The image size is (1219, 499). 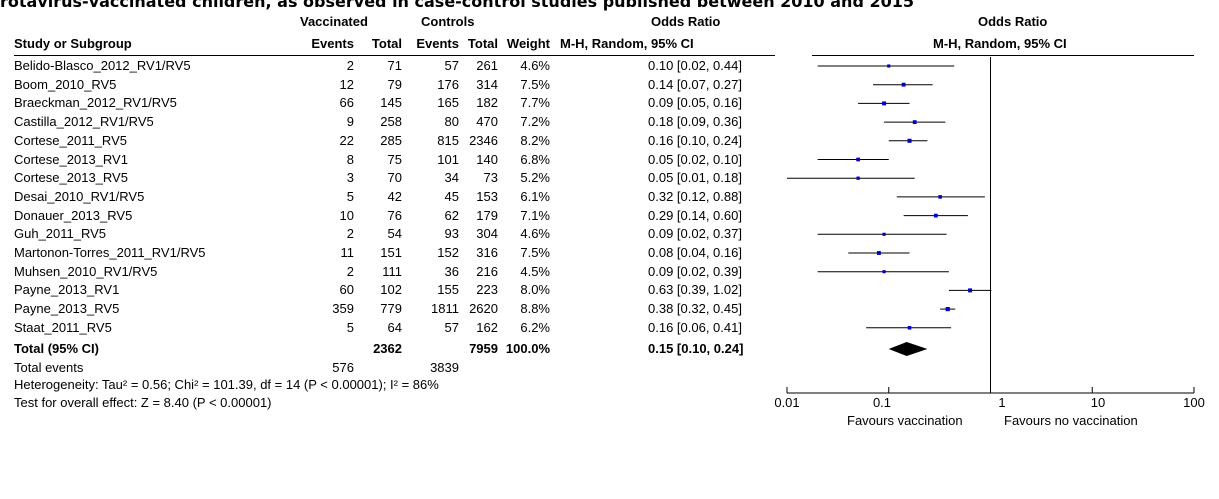 What do you see at coordinates (487, 122) in the screenshot?
I see `control-total: 470` at bounding box center [487, 122].